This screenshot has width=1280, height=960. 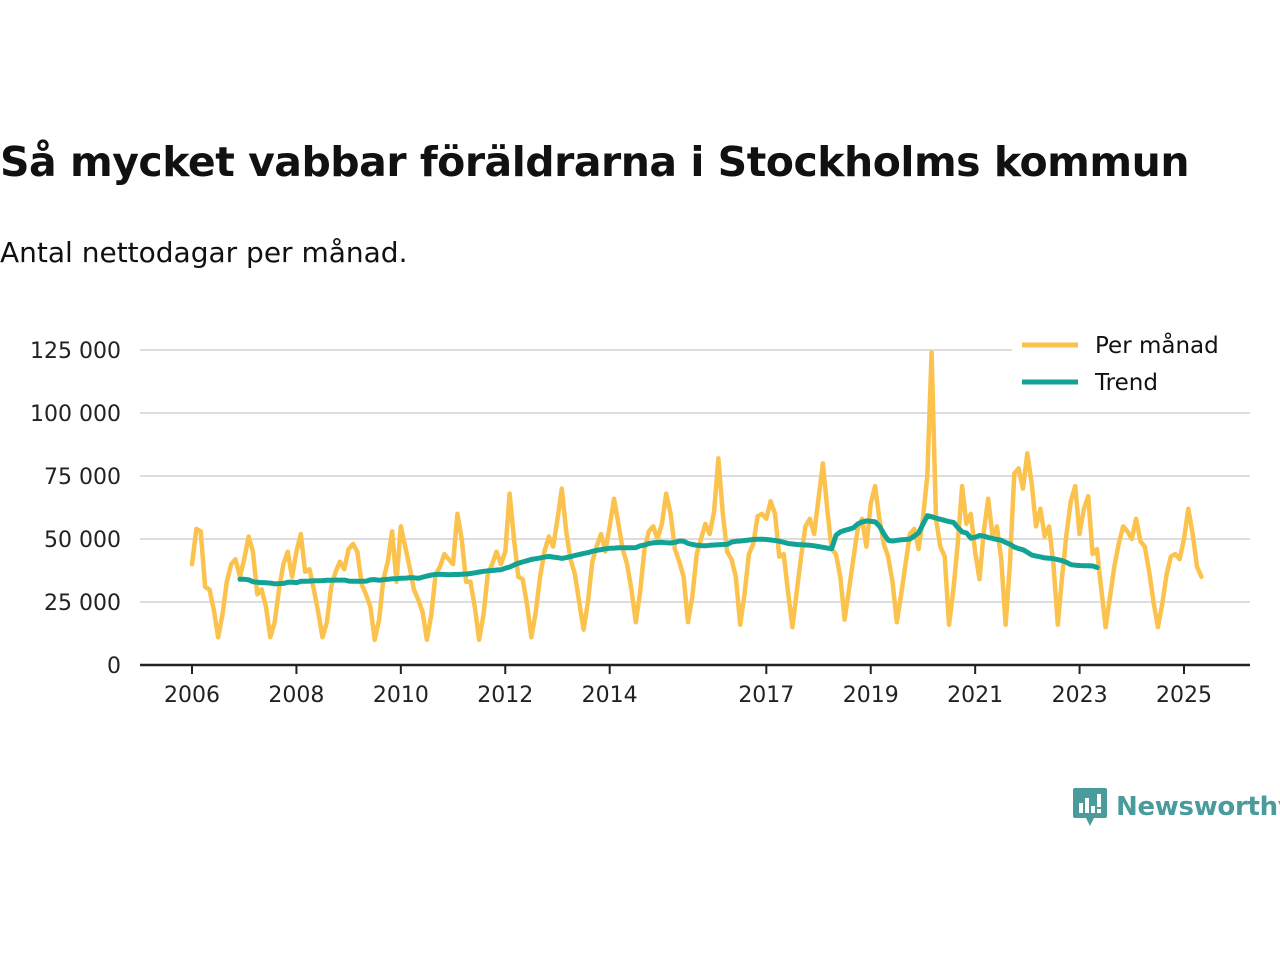 I want to click on legend: Per månad Trend, so click(x=1131, y=365).